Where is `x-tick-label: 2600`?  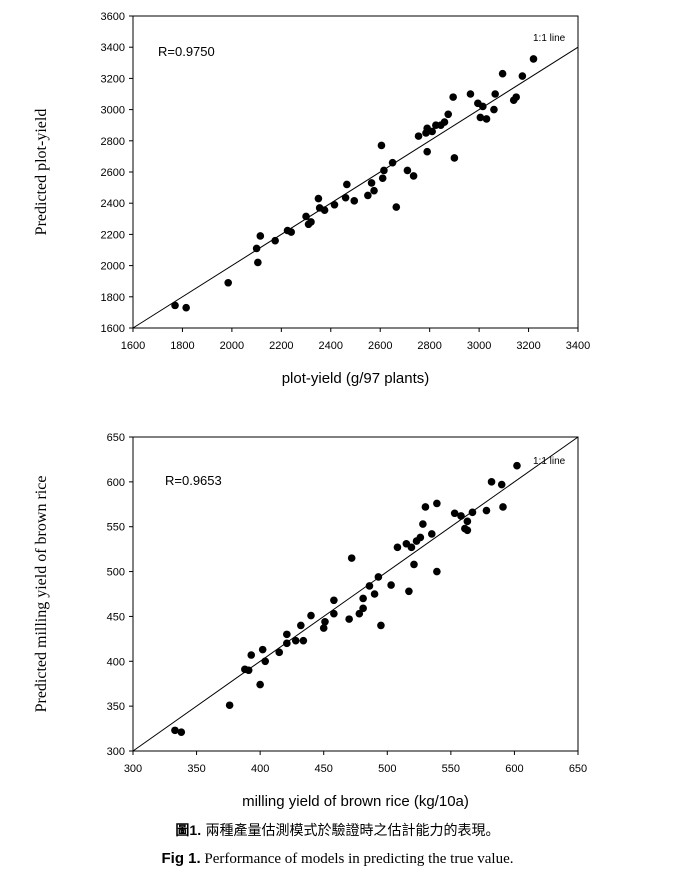 x-tick-label: 2600 is located at coordinates (380, 346).